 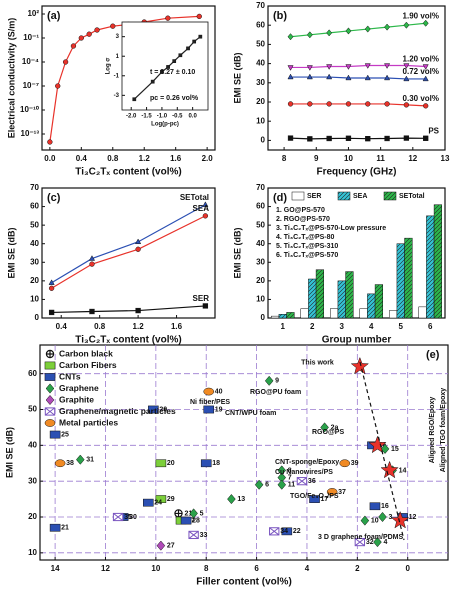 What do you see at coordinates (105, 568) in the screenshot?
I see `x-tick-label: 12` at bounding box center [105, 568].